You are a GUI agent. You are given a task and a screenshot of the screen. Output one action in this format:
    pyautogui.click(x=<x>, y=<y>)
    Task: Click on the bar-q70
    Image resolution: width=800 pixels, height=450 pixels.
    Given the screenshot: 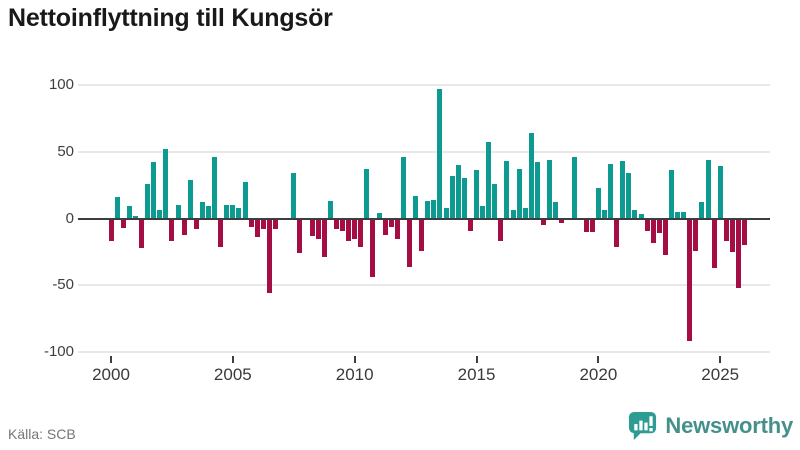 What is the action you would take?
    pyautogui.click(x=537, y=190)
    